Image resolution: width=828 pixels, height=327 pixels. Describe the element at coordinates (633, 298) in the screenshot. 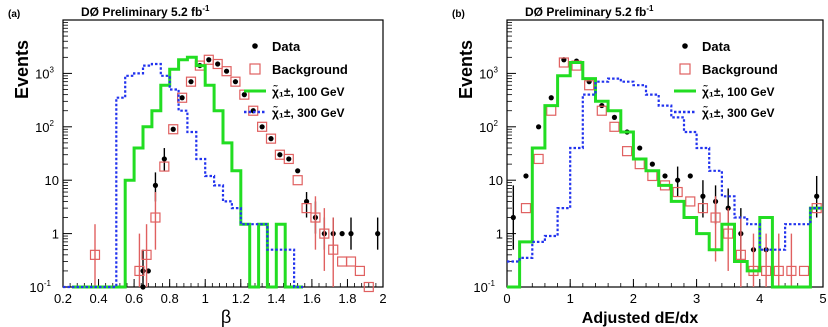

I see `x-tick-label: 2` at that location.